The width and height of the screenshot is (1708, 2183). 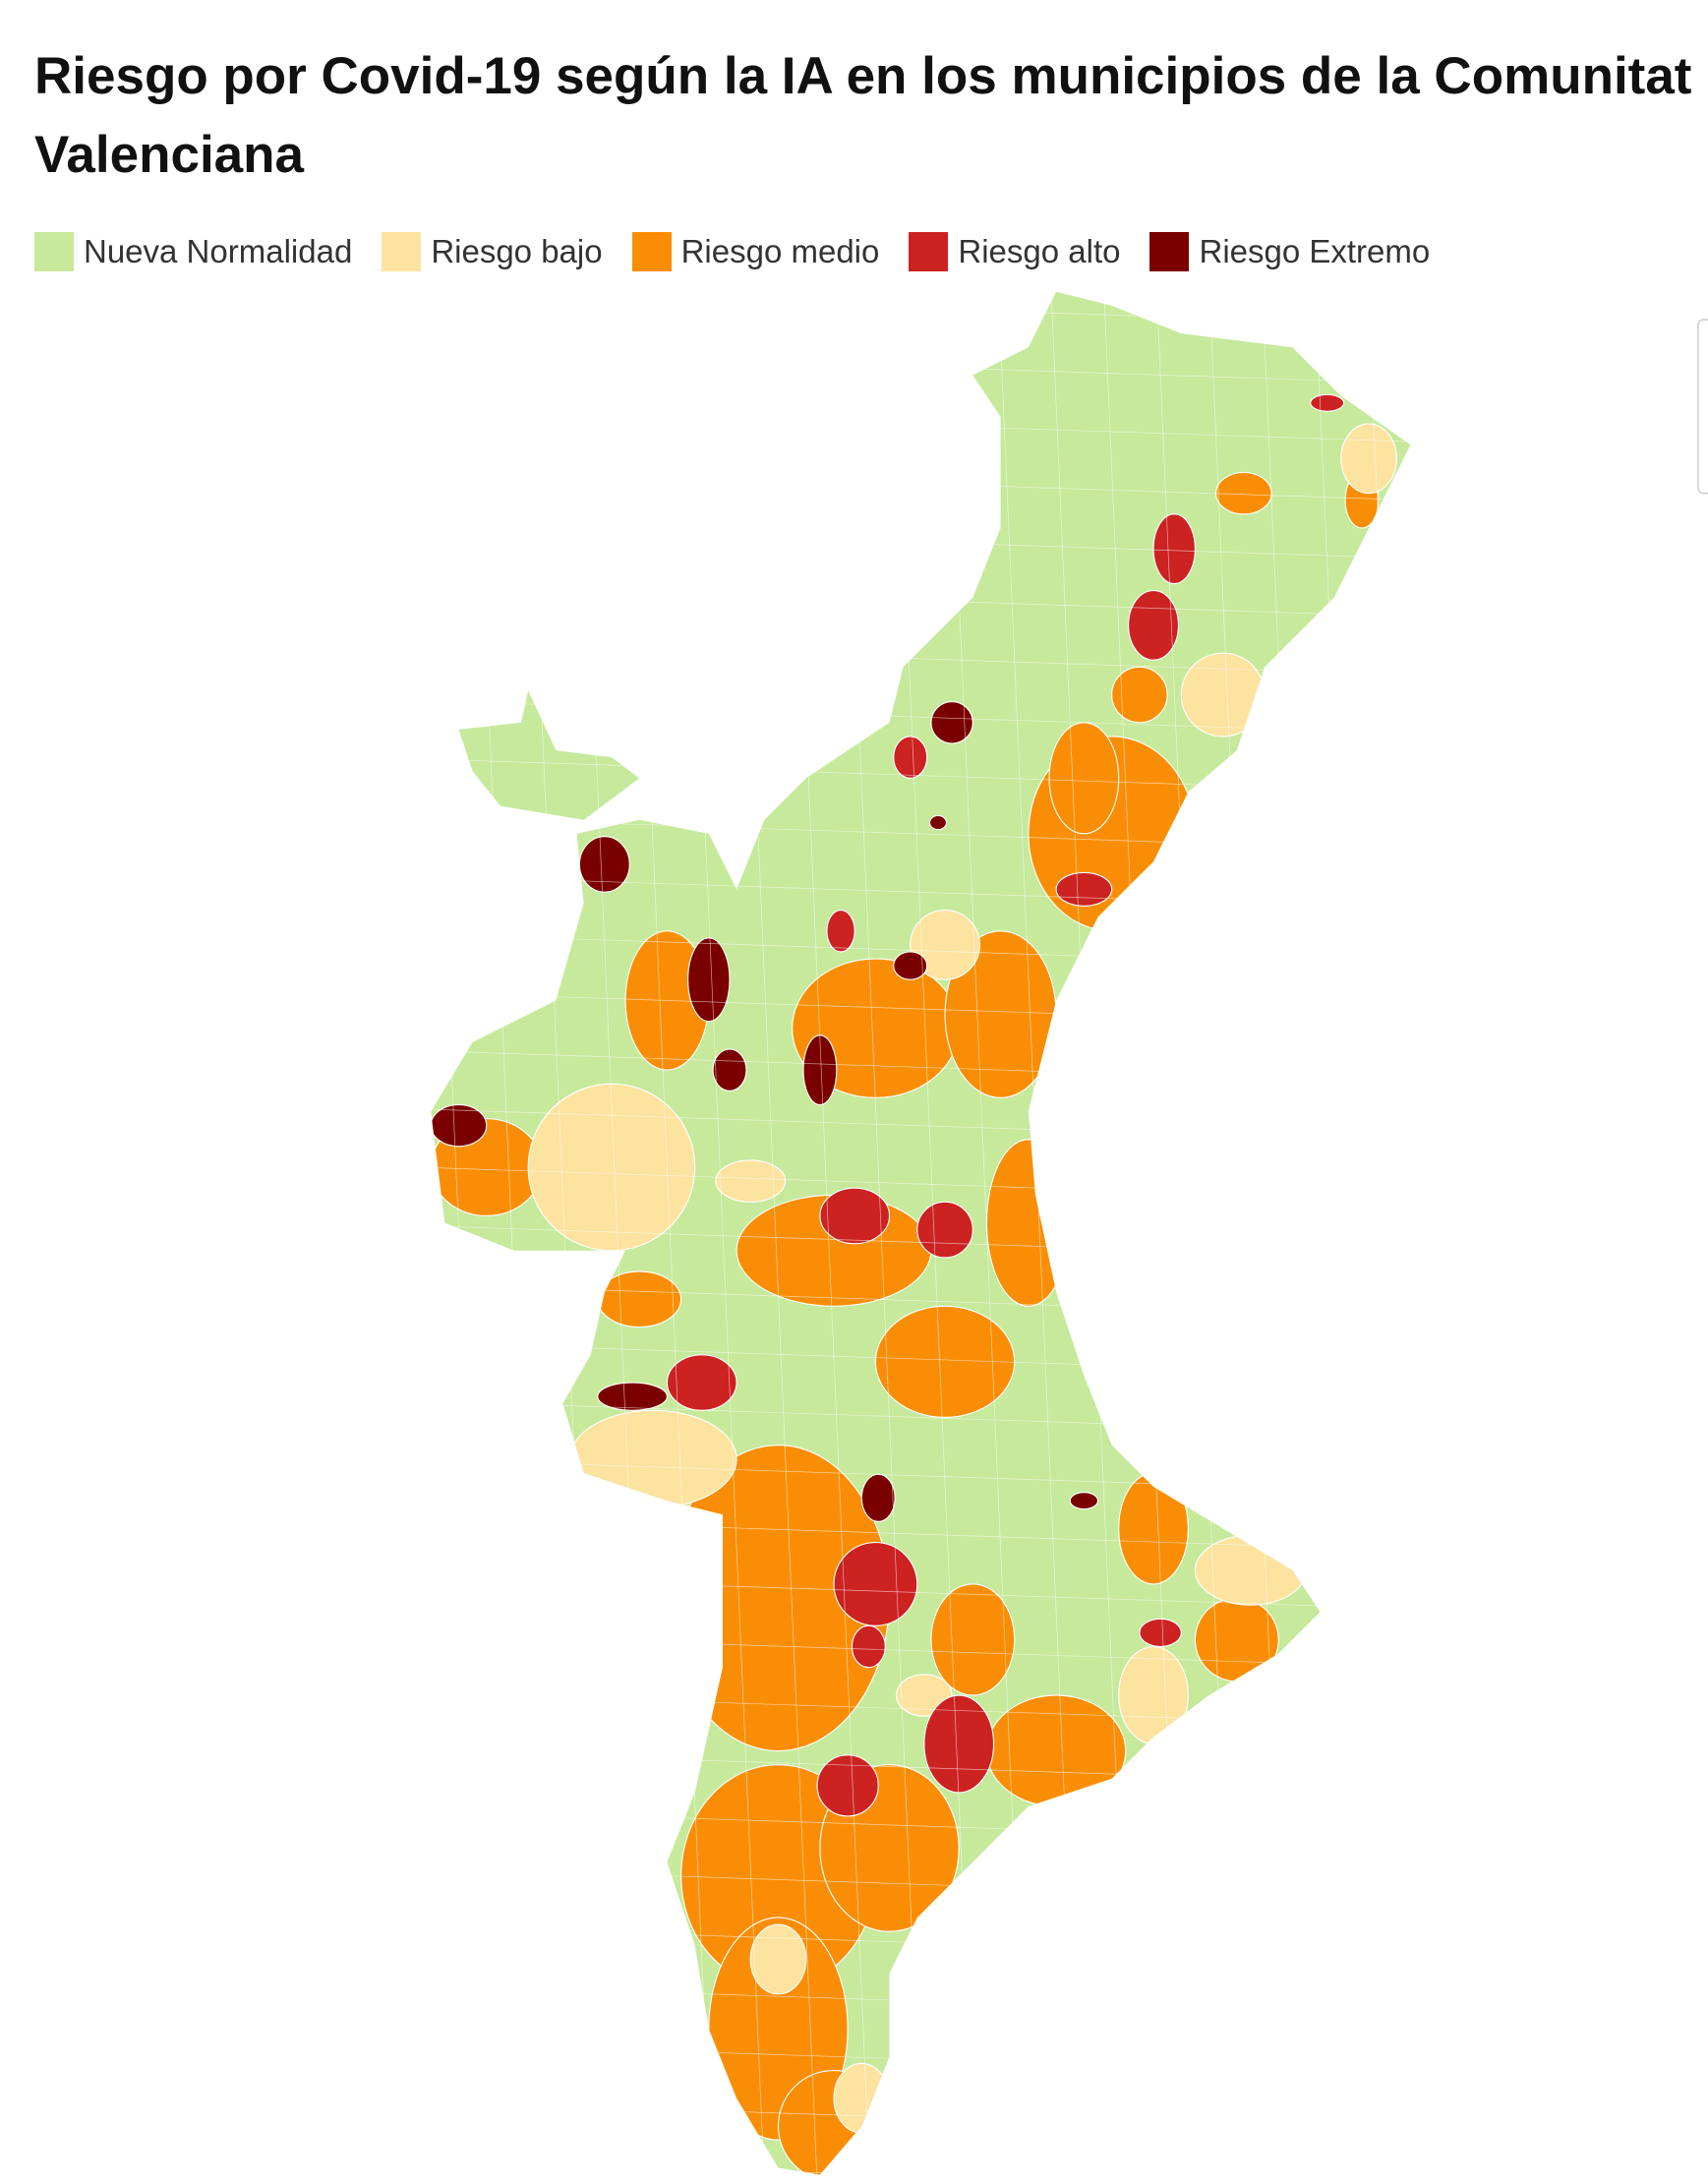 I want to click on legend-item: Riesgo medio, so click(x=755, y=251).